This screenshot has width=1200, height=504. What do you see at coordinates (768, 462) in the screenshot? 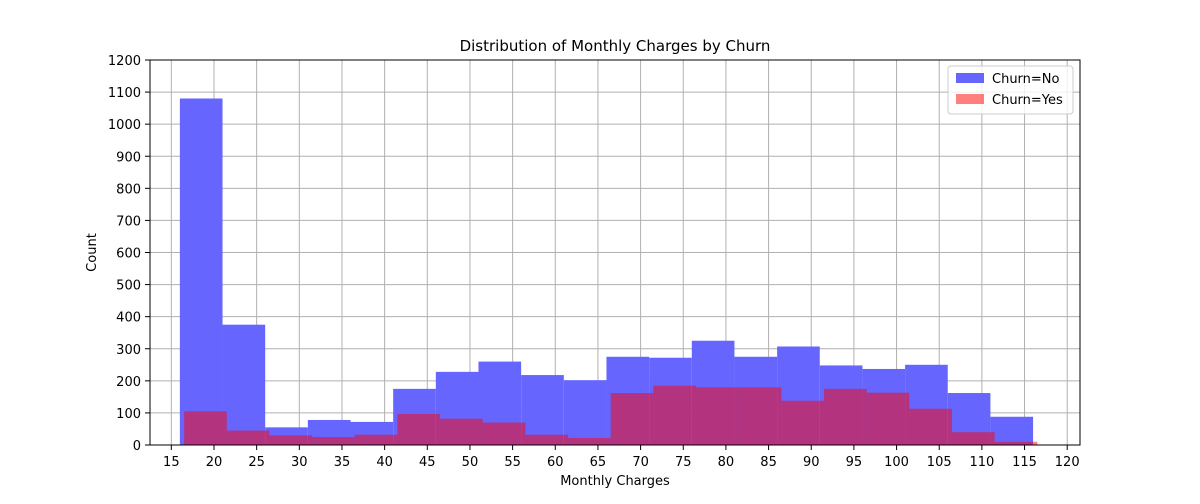
I see `x-tick-label: 85` at bounding box center [768, 462].